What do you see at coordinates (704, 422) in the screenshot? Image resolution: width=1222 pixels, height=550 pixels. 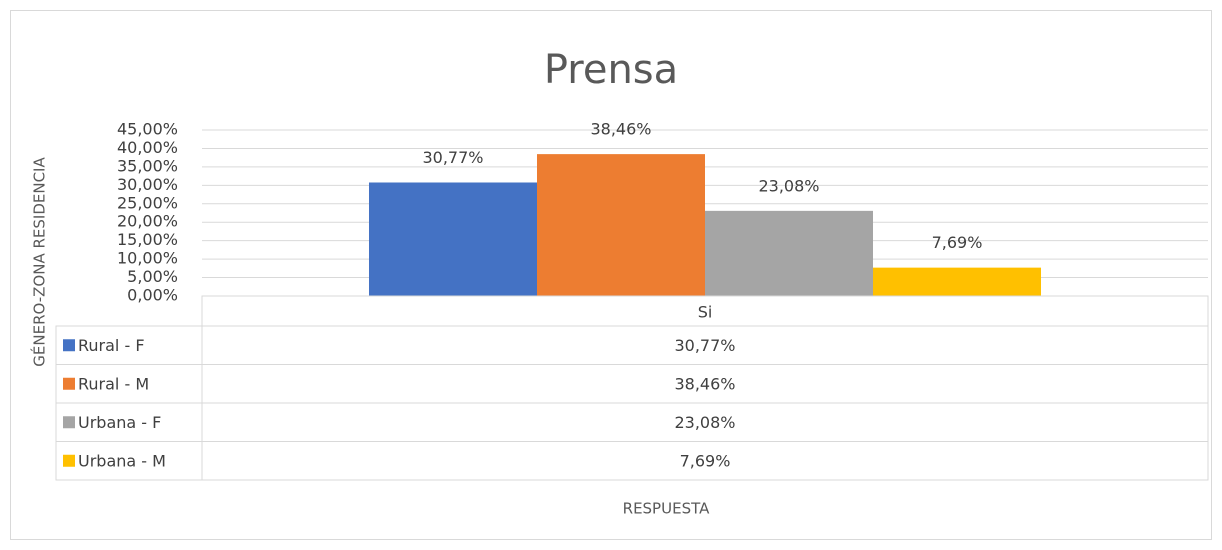 I see `table-value: 23,08%` at bounding box center [704, 422].